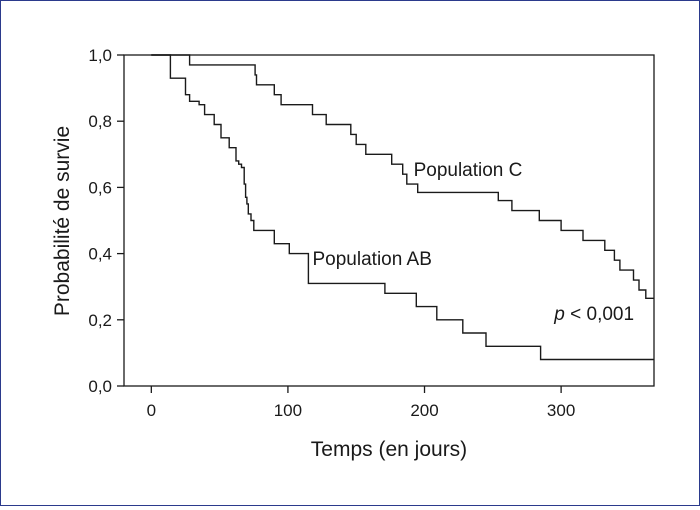 Image resolution: width=700 pixels, height=510 pixels. I want to click on x-tick-label: 0, so click(151, 410).